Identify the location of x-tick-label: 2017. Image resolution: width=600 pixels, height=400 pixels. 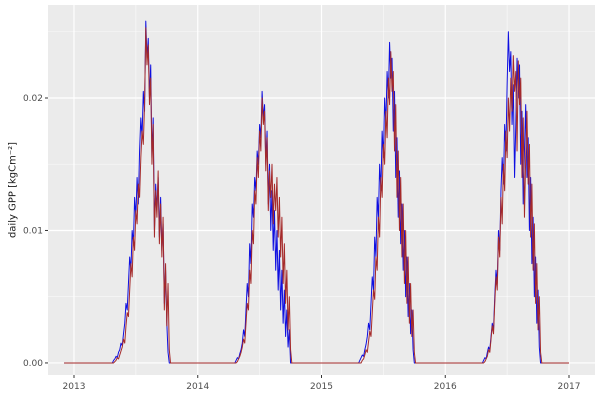
(569, 387).